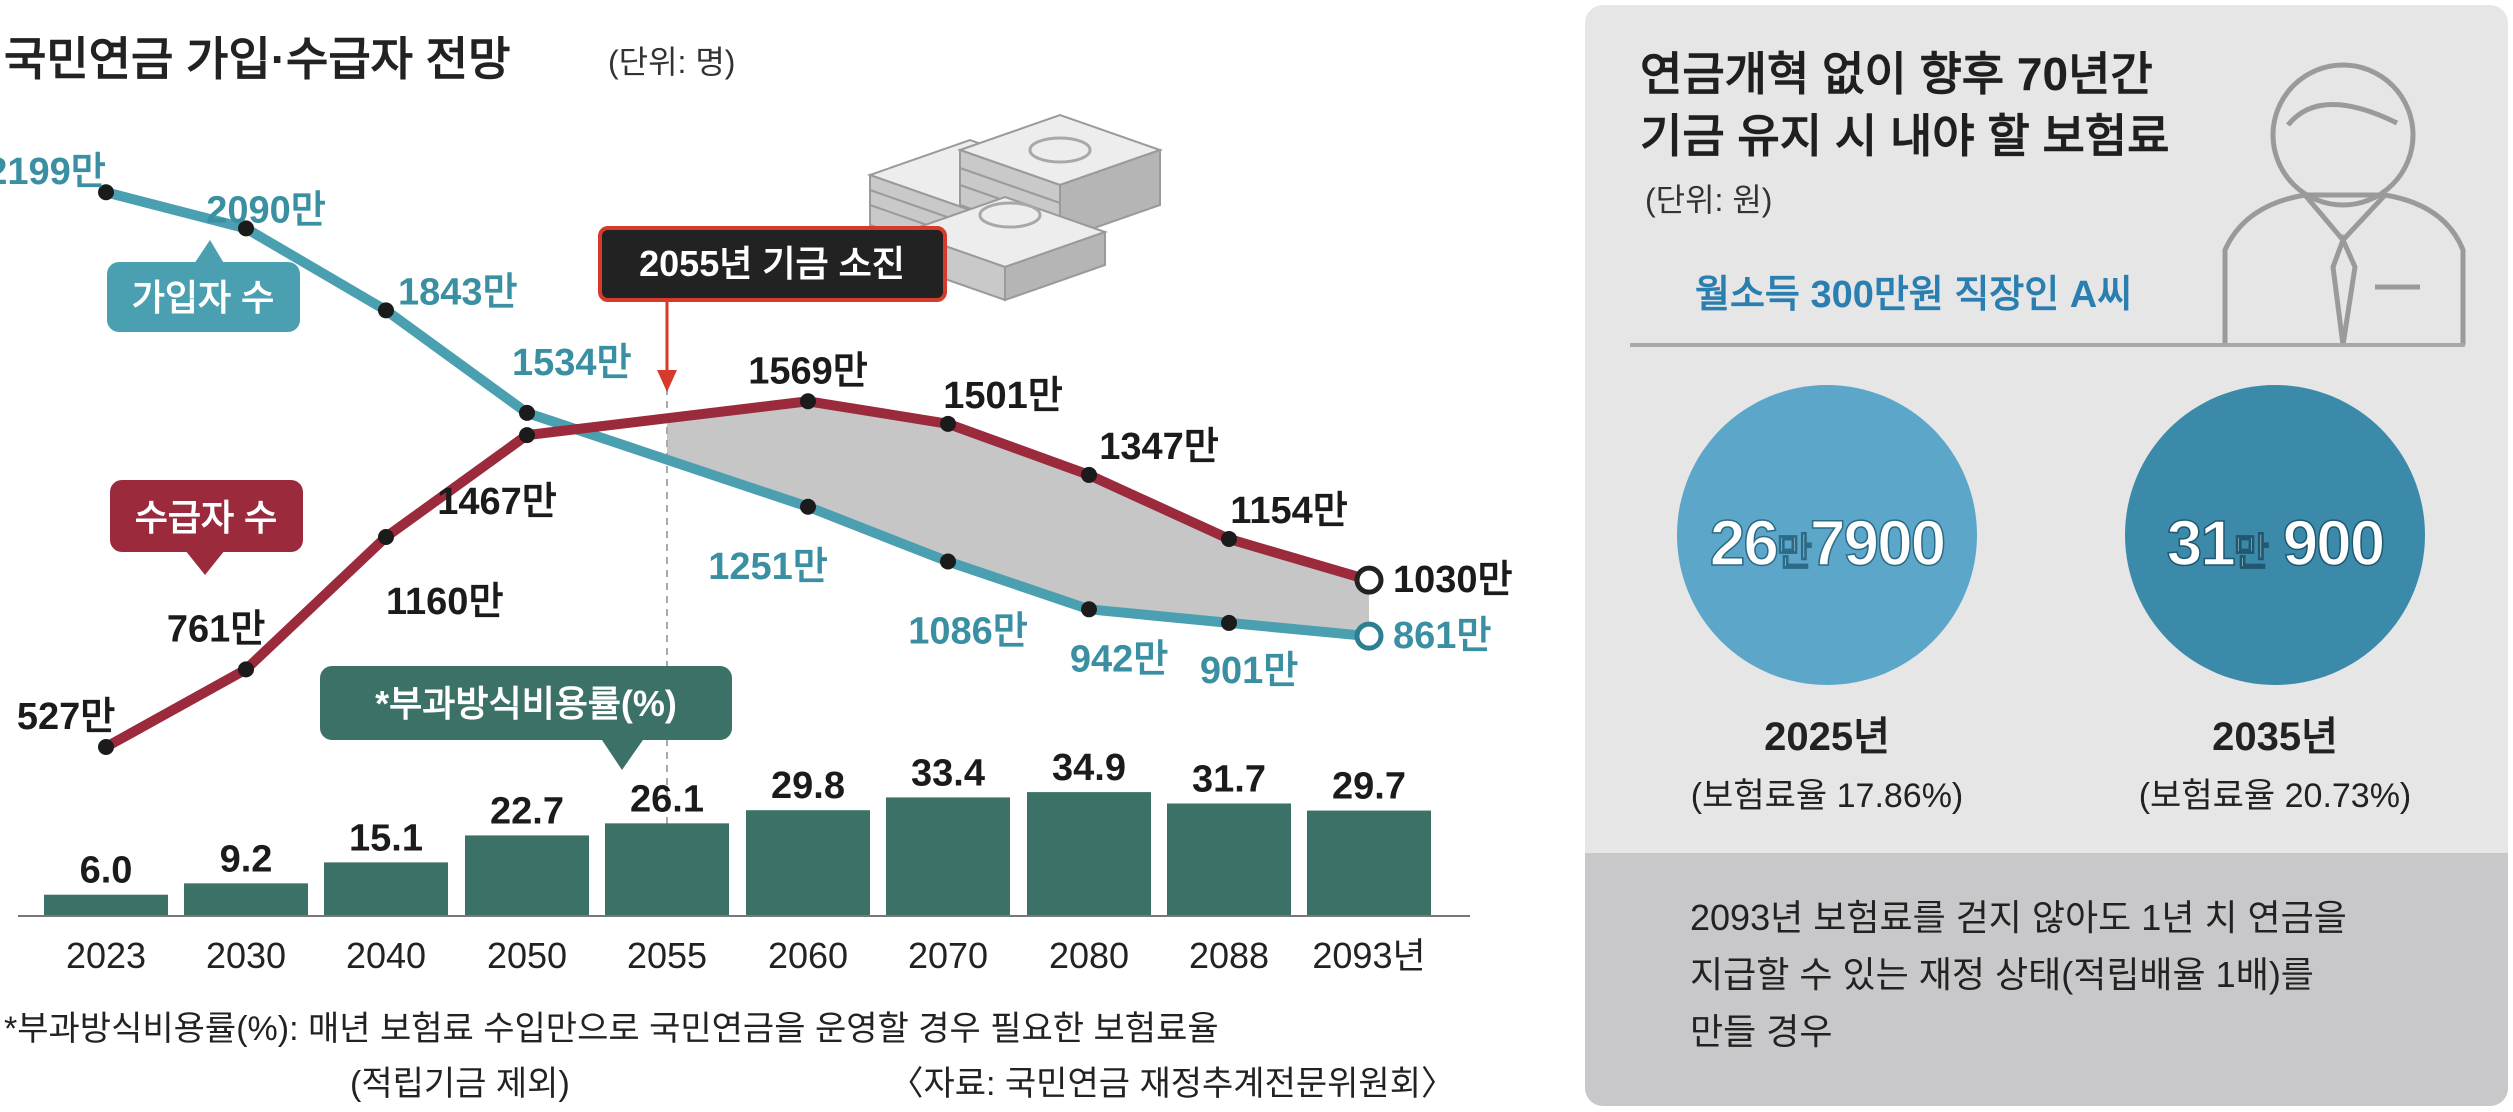  I want to click on premium-2025: 26만7900 2025년 (보험료율 17.86%), so click(1827, 600).